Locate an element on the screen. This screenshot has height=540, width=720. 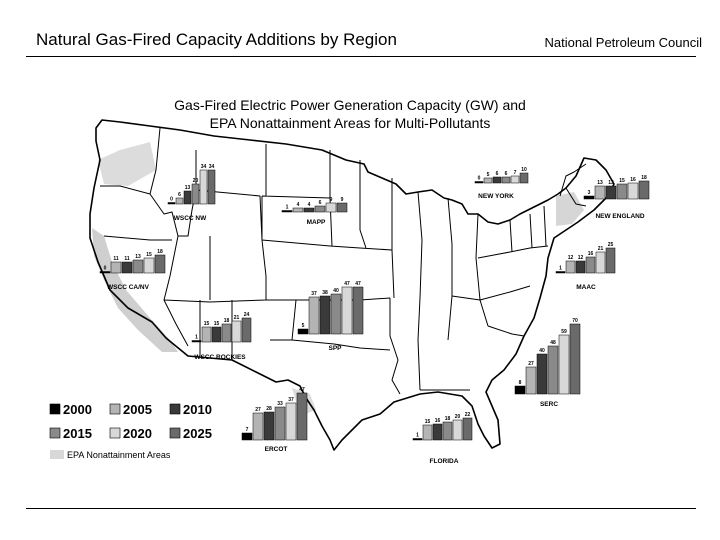
bar-value-label: 48 is located at coordinates (553, 343).